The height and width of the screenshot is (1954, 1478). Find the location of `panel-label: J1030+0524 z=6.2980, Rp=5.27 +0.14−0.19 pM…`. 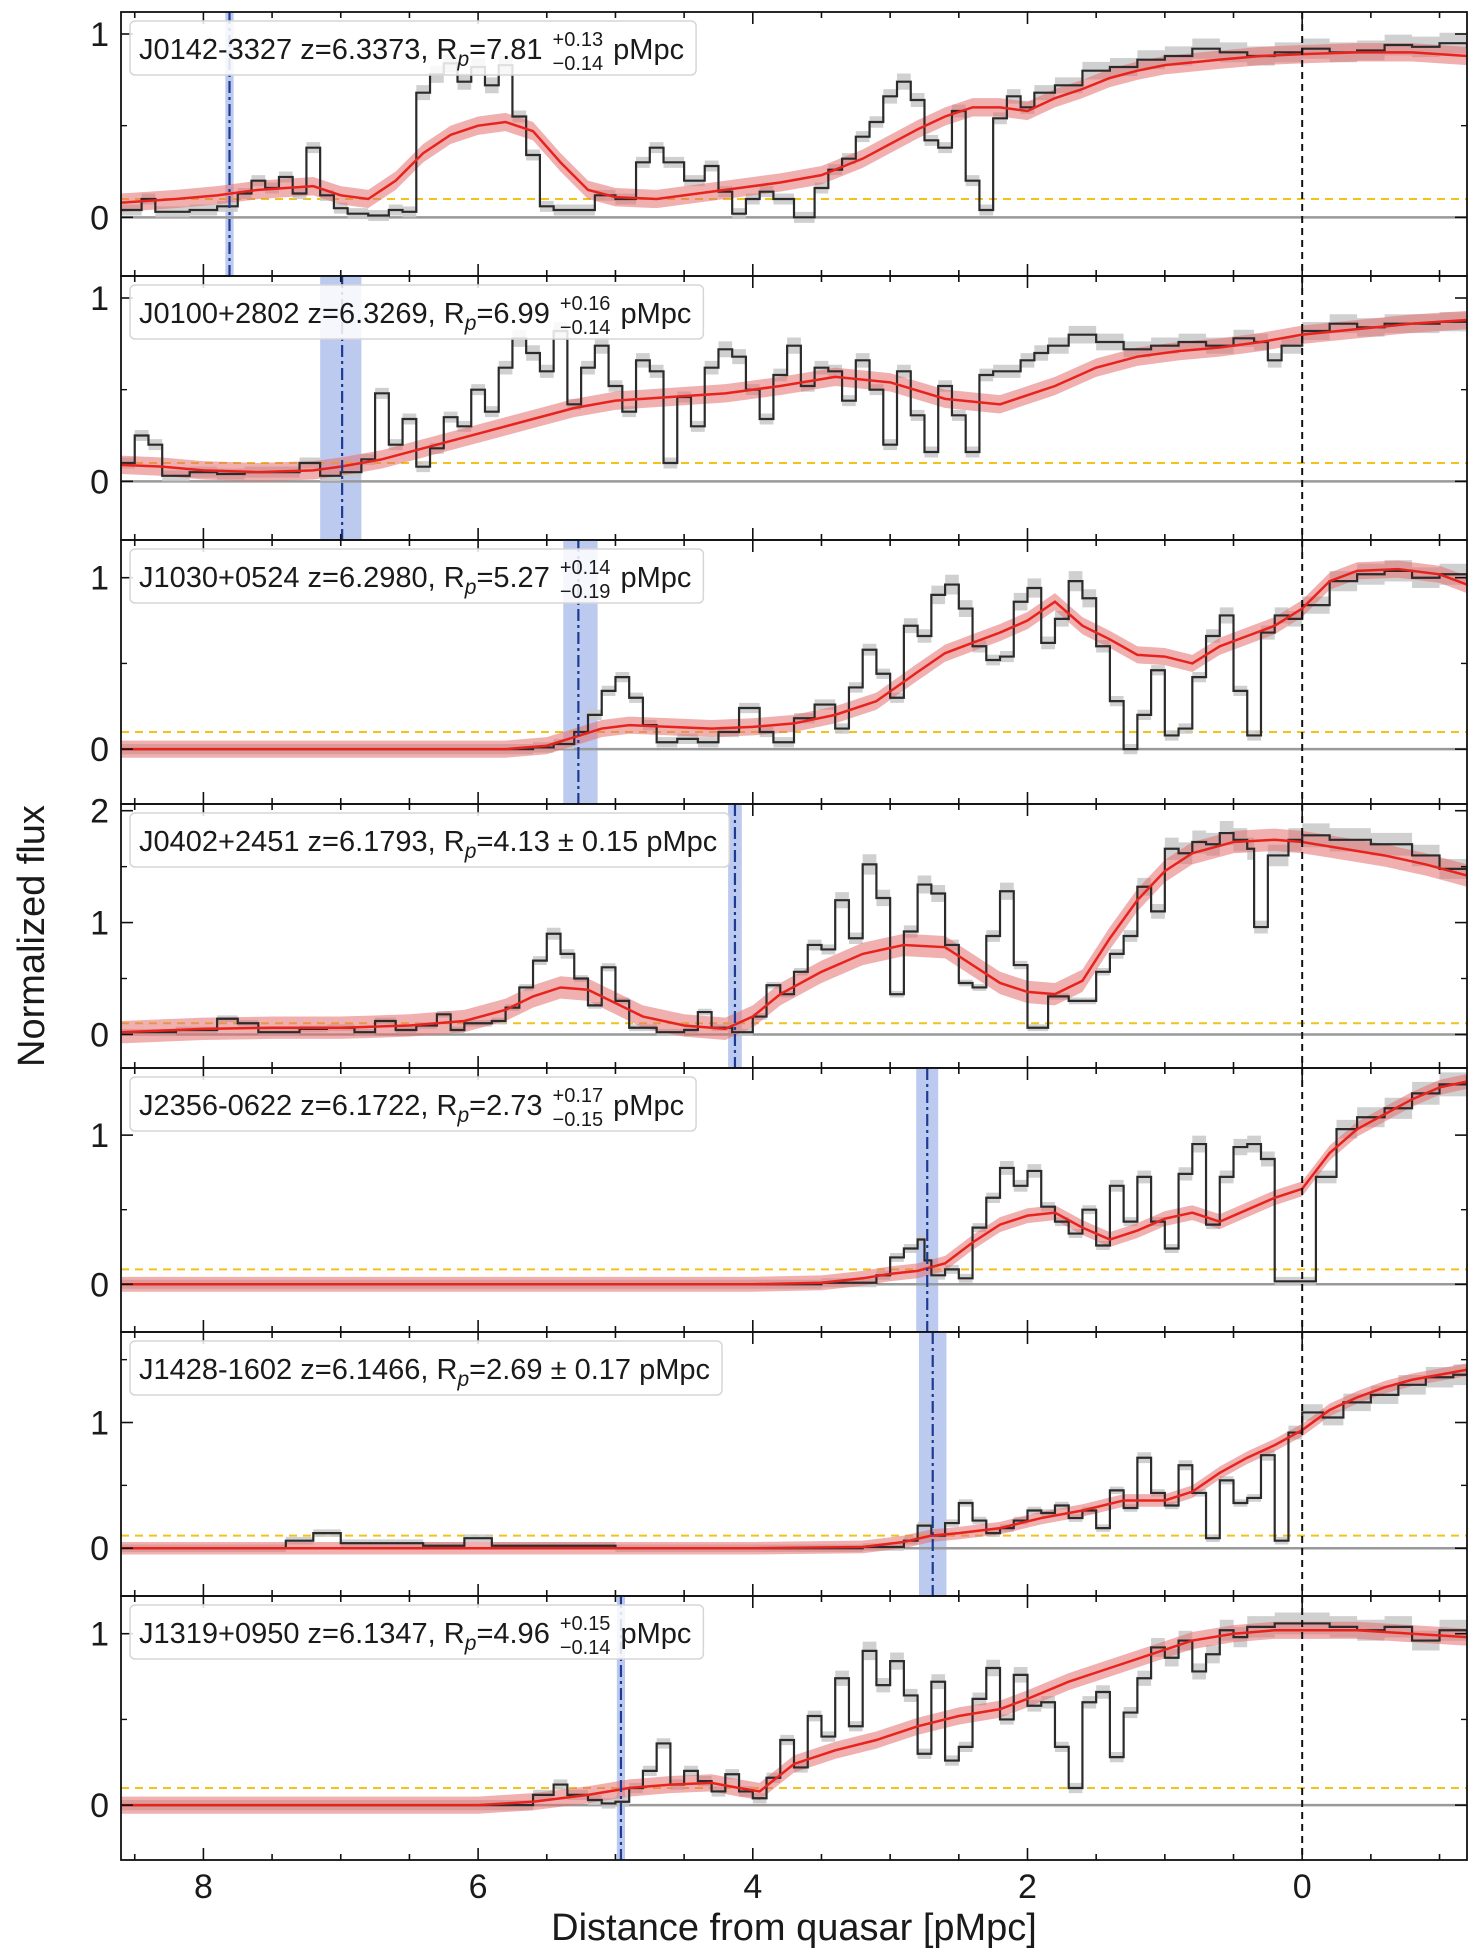

panel-label: J1030+0524 z=6.2980, Rp=5.27 +0.14−0.19 pM… is located at coordinates (417, 576).